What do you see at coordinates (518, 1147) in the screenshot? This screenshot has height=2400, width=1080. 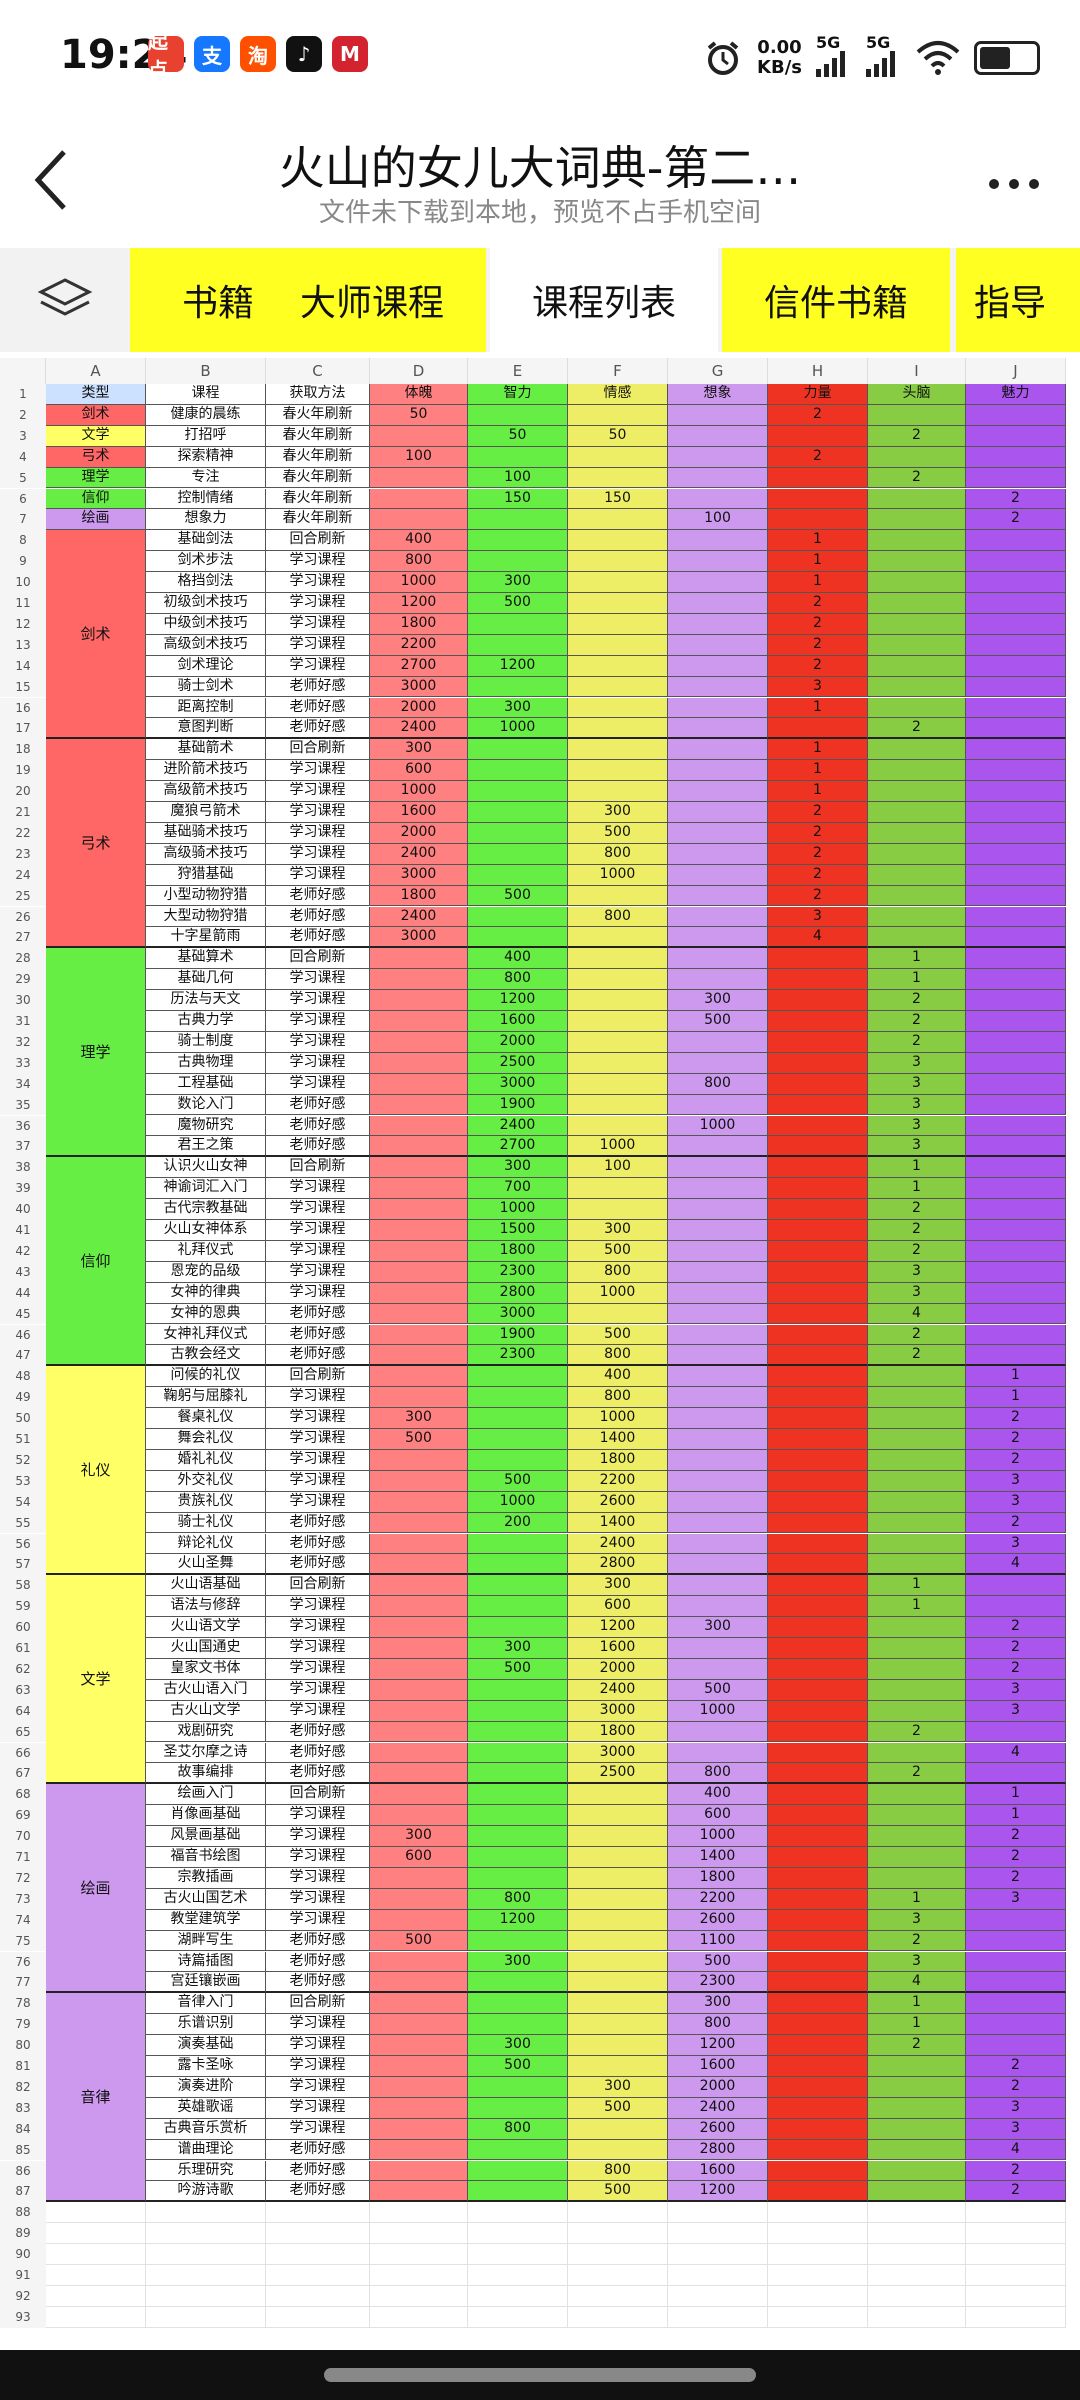 I see `table-cell: 2700` at bounding box center [518, 1147].